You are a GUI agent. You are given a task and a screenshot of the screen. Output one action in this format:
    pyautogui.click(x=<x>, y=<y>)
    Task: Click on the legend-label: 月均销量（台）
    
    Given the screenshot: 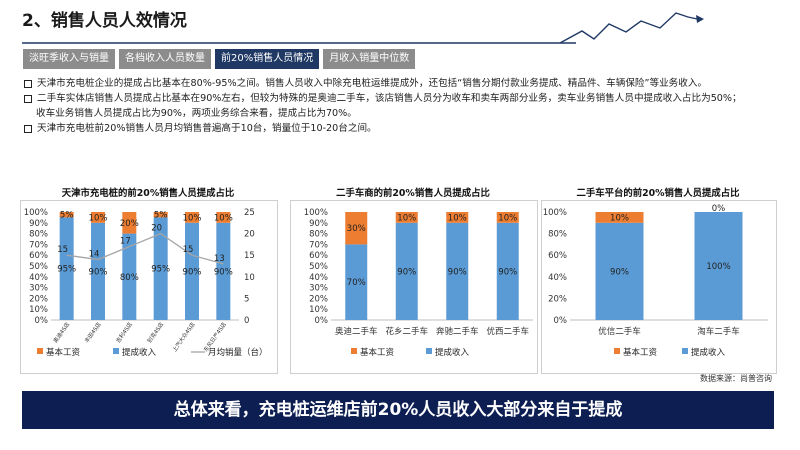 What is the action you would take?
    pyautogui.click(x=238, y=352)
    